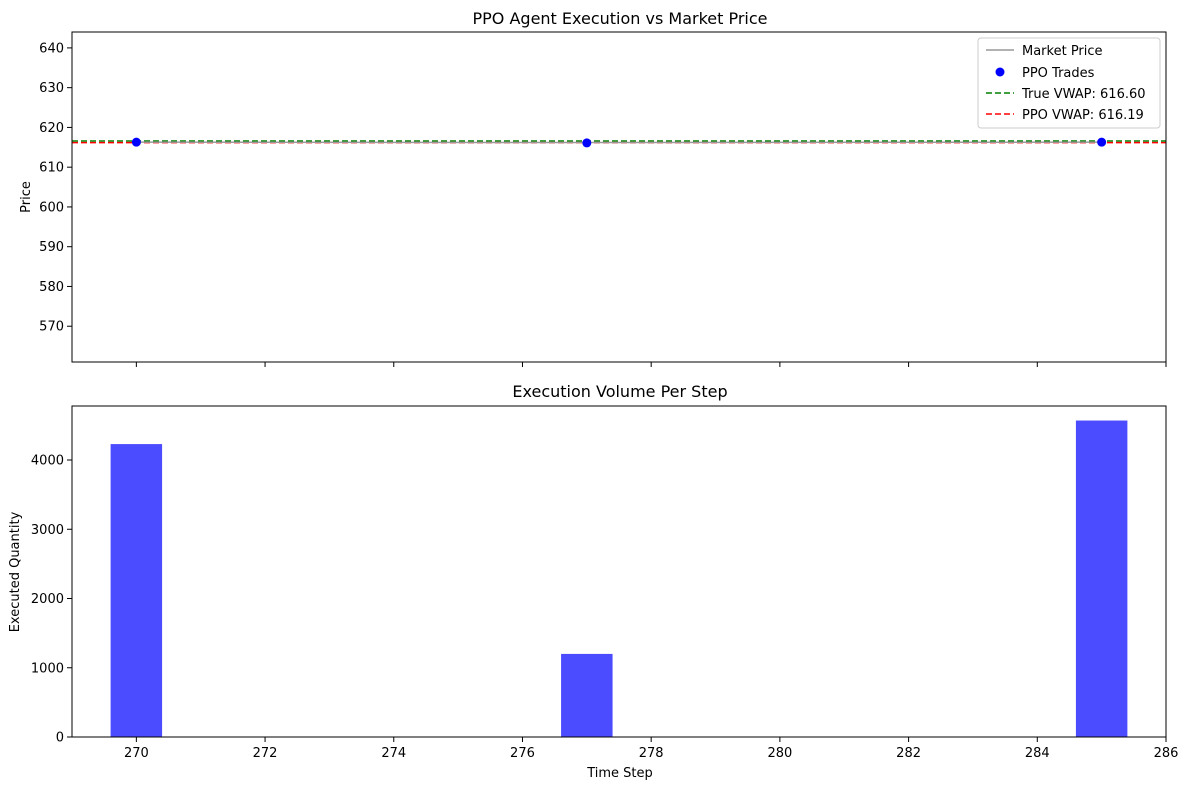  Describe the element at coordinates (47, 668) in the screenshot. I see `volume-y-tick-label: 1000` at that location.